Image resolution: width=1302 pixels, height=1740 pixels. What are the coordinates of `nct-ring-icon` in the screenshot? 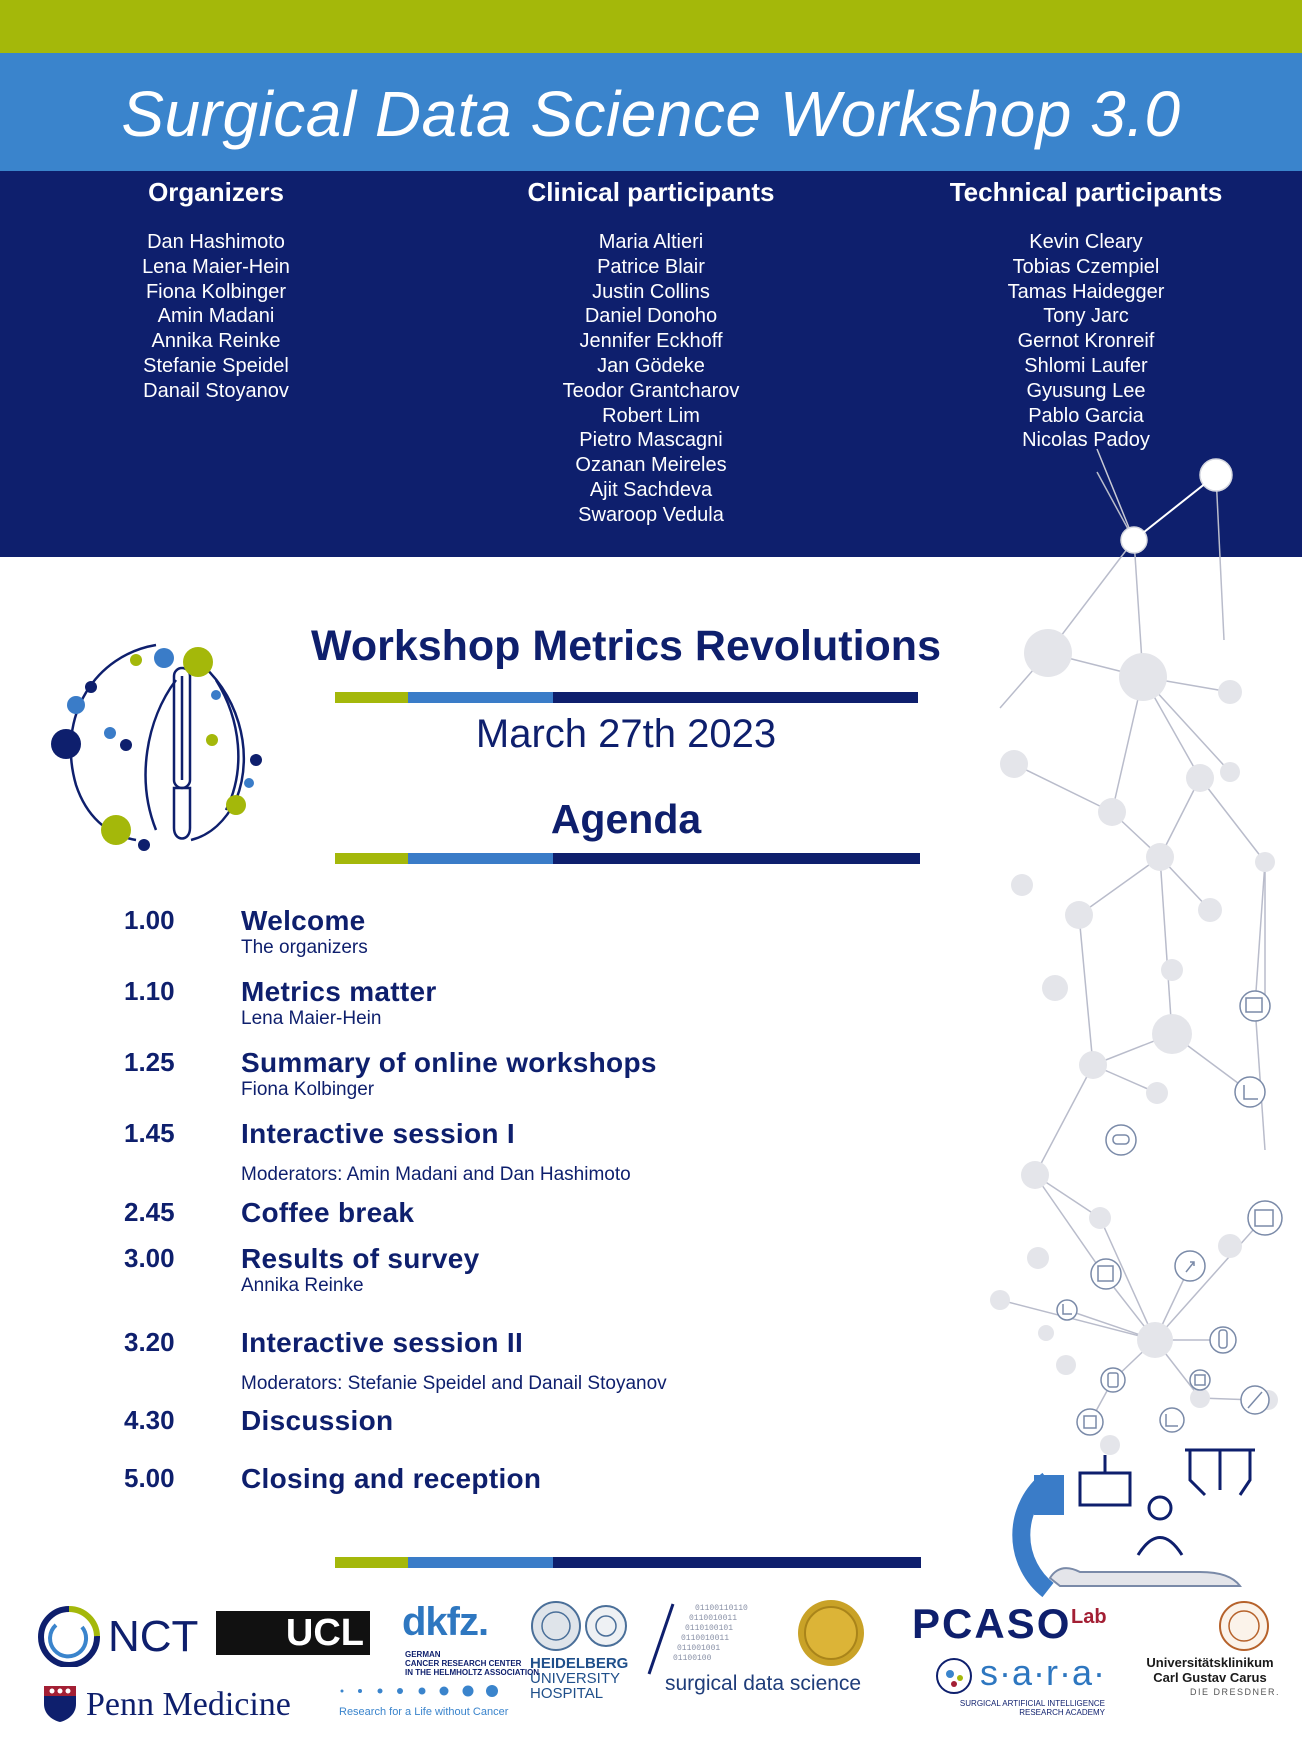 It's located at (69, 1636).